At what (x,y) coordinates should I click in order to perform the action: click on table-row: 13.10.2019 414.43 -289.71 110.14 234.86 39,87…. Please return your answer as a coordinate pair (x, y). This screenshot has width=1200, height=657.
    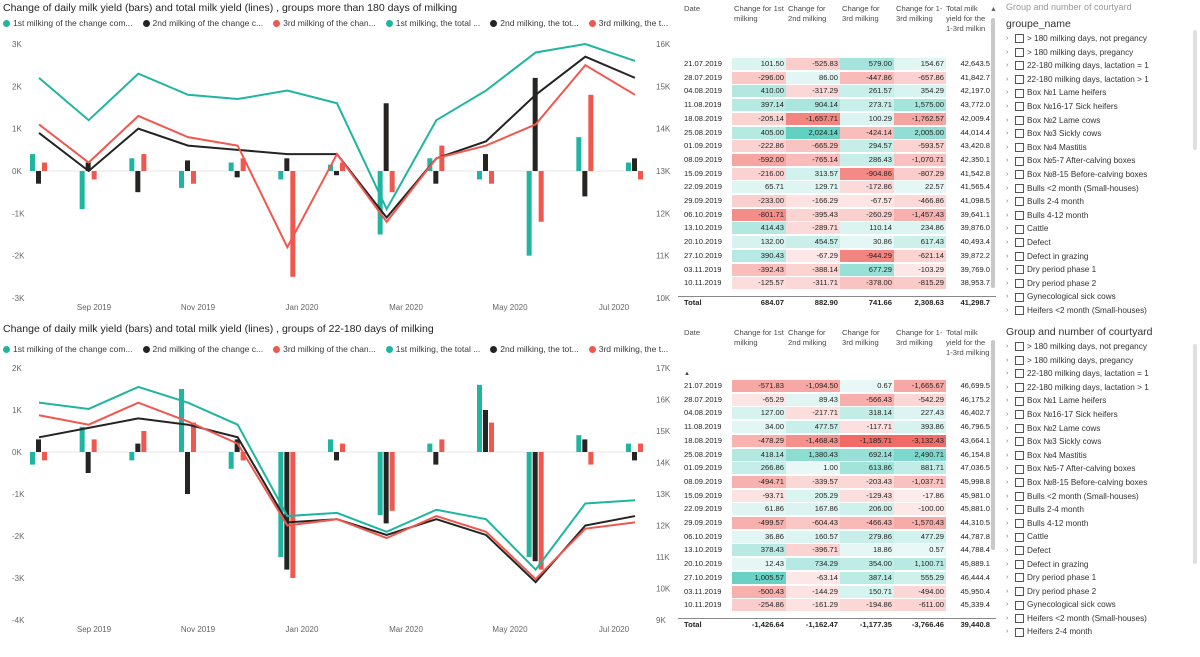
    Looking at the image, I should click on (837, 228).